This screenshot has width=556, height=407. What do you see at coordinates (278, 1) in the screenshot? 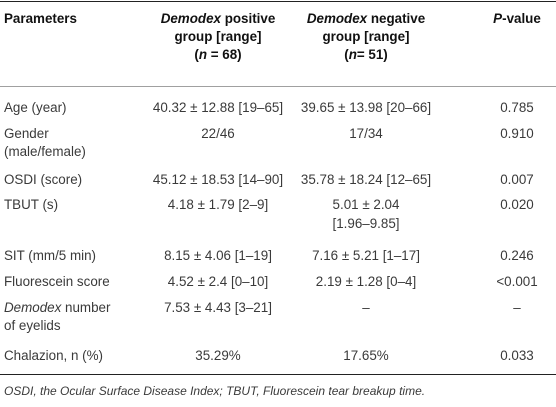
I see `table-top-rule` at bounding box center [278, 1].